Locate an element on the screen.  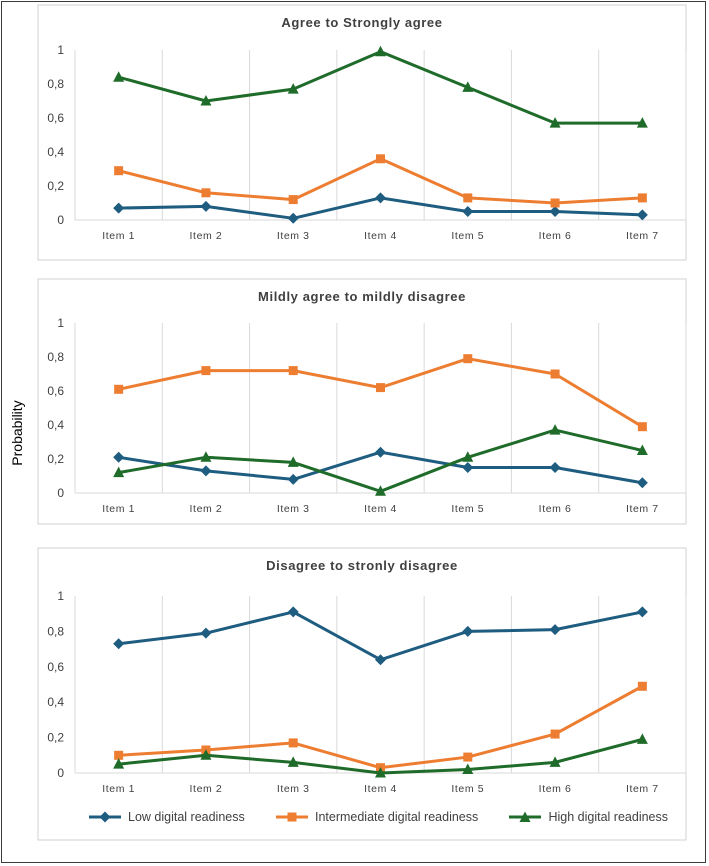
legend-marker-high is located at coordinates (525, 816).